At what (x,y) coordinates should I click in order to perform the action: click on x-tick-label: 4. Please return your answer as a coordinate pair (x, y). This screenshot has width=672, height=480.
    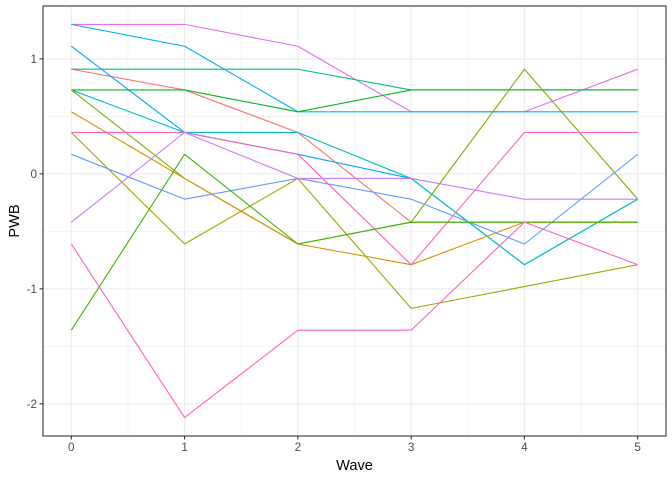
    Looking at the image, I should click on (524, 447).